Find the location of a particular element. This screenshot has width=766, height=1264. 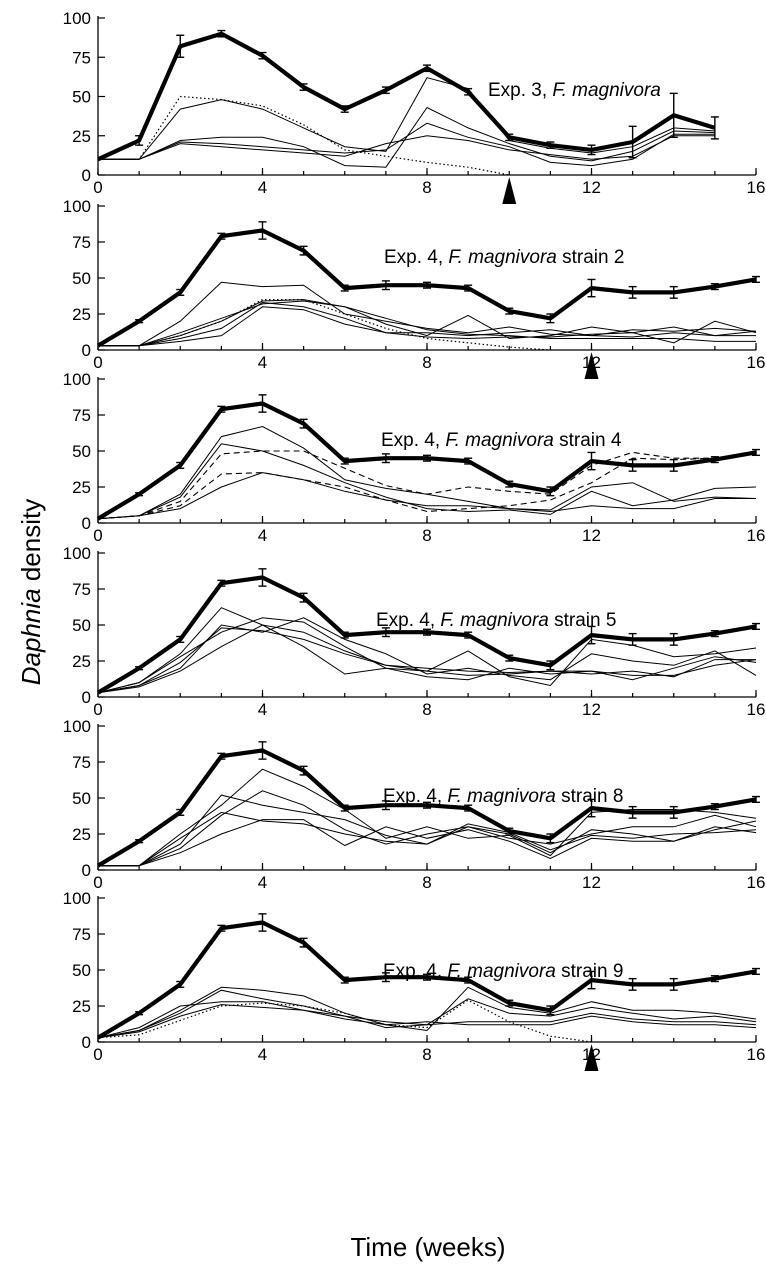

y-axis-label-italic: Daphnia is located at coordinates (31, 636).